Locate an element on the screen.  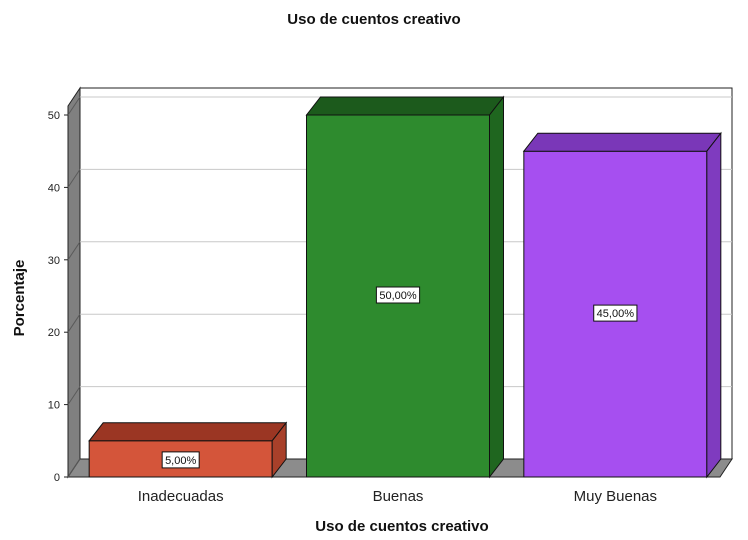
x-tick-label: Buenas is located at coordinates (398, 496).